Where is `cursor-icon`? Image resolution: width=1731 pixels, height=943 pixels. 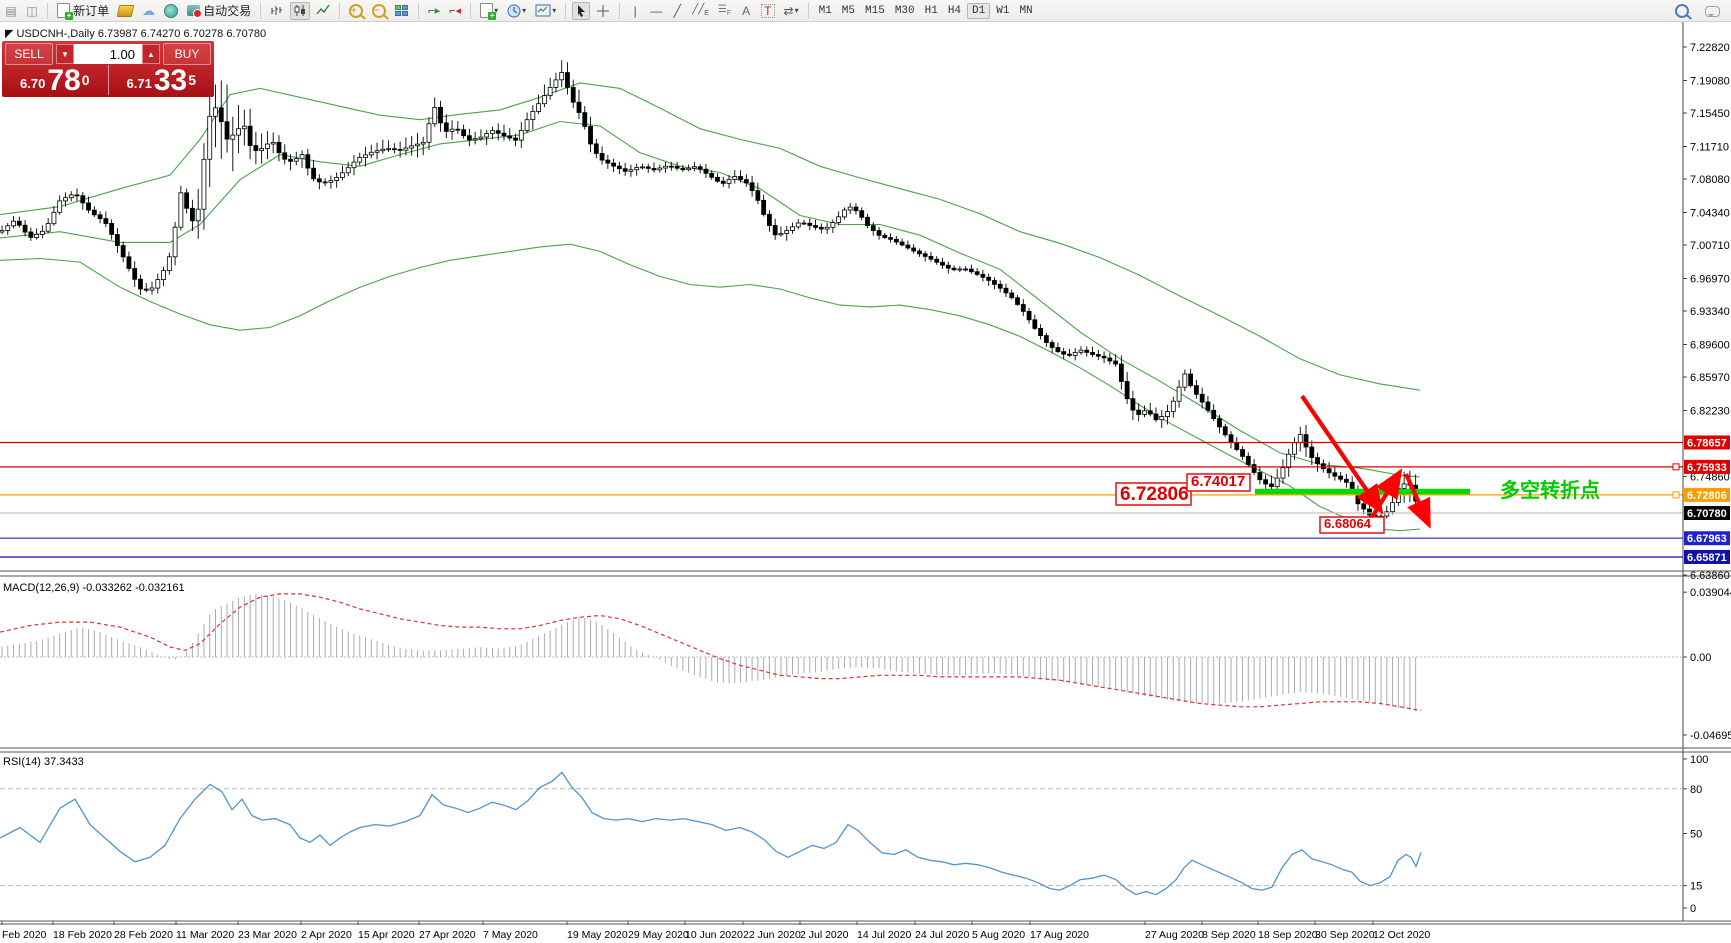 cursor-icon is located at coordinates (581, 10).